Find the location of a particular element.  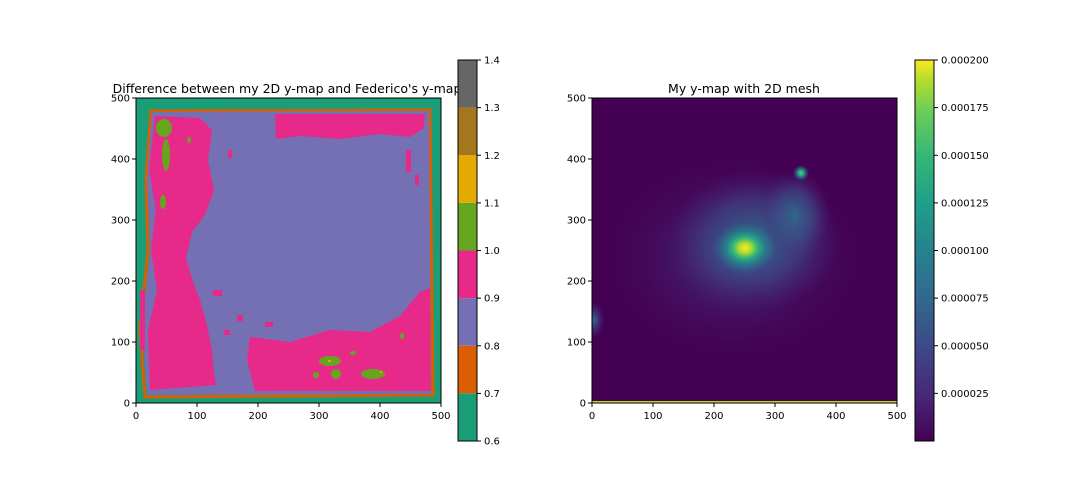

right-y-tick-label: 300 is located at coordinates (576, 221).